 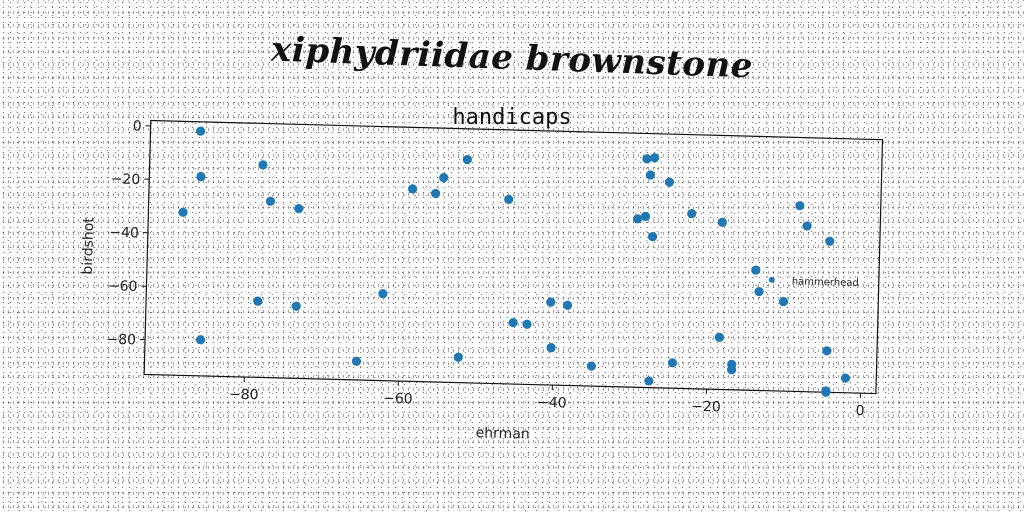 I want to click on x-tick-label: −40, so click(x=552, y=403).